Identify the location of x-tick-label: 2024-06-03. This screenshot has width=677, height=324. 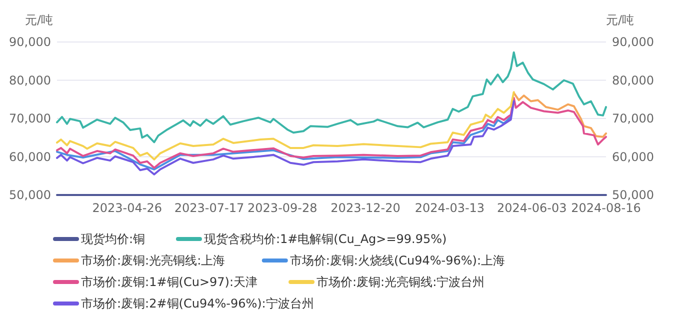
(531, 208).